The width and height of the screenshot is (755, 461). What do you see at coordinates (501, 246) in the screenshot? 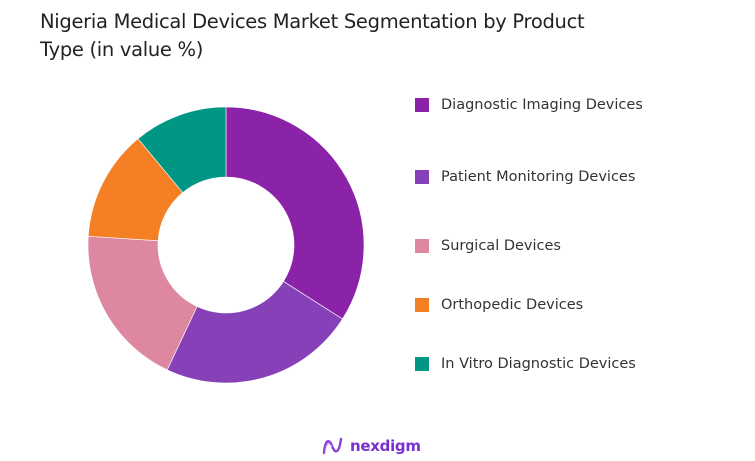
I see `legend-label: Surgical Devices` at bounding box center [501, 246].